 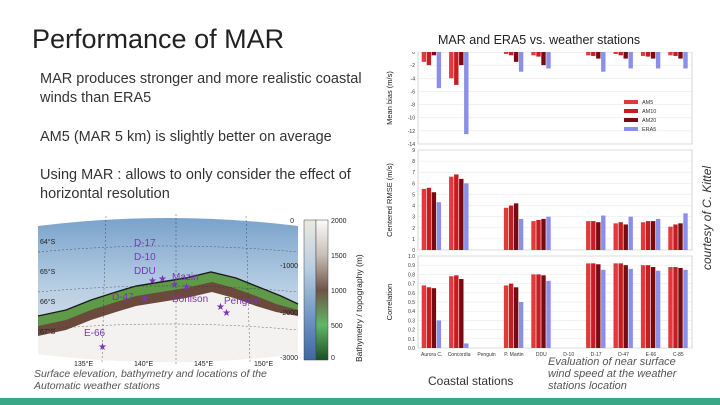 What do you see at coordinates (411, 119) in the screenshot?
I see `y-tick-label: -10` at bounding box center [411, 119].